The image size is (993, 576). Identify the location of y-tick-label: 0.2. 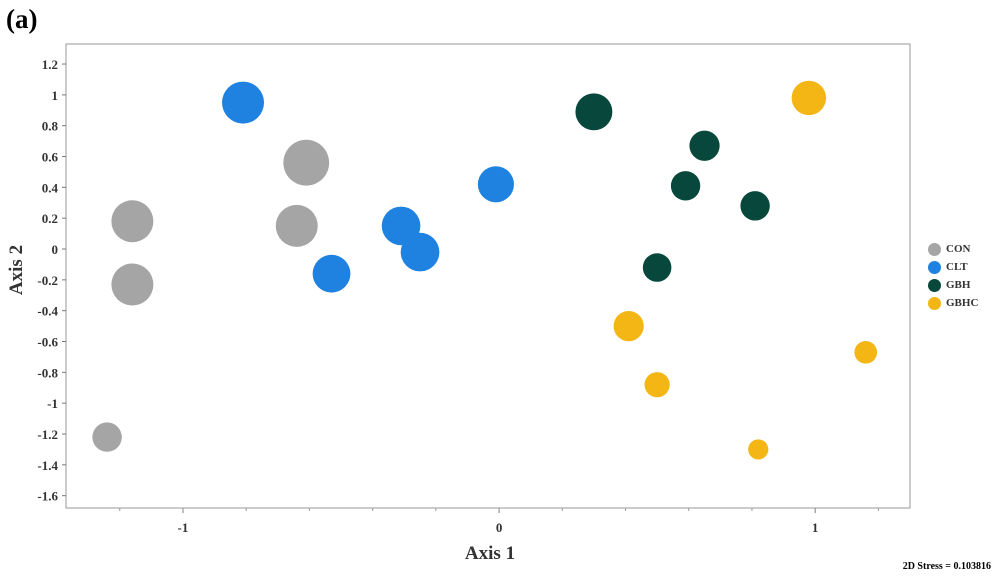
(50, 218).